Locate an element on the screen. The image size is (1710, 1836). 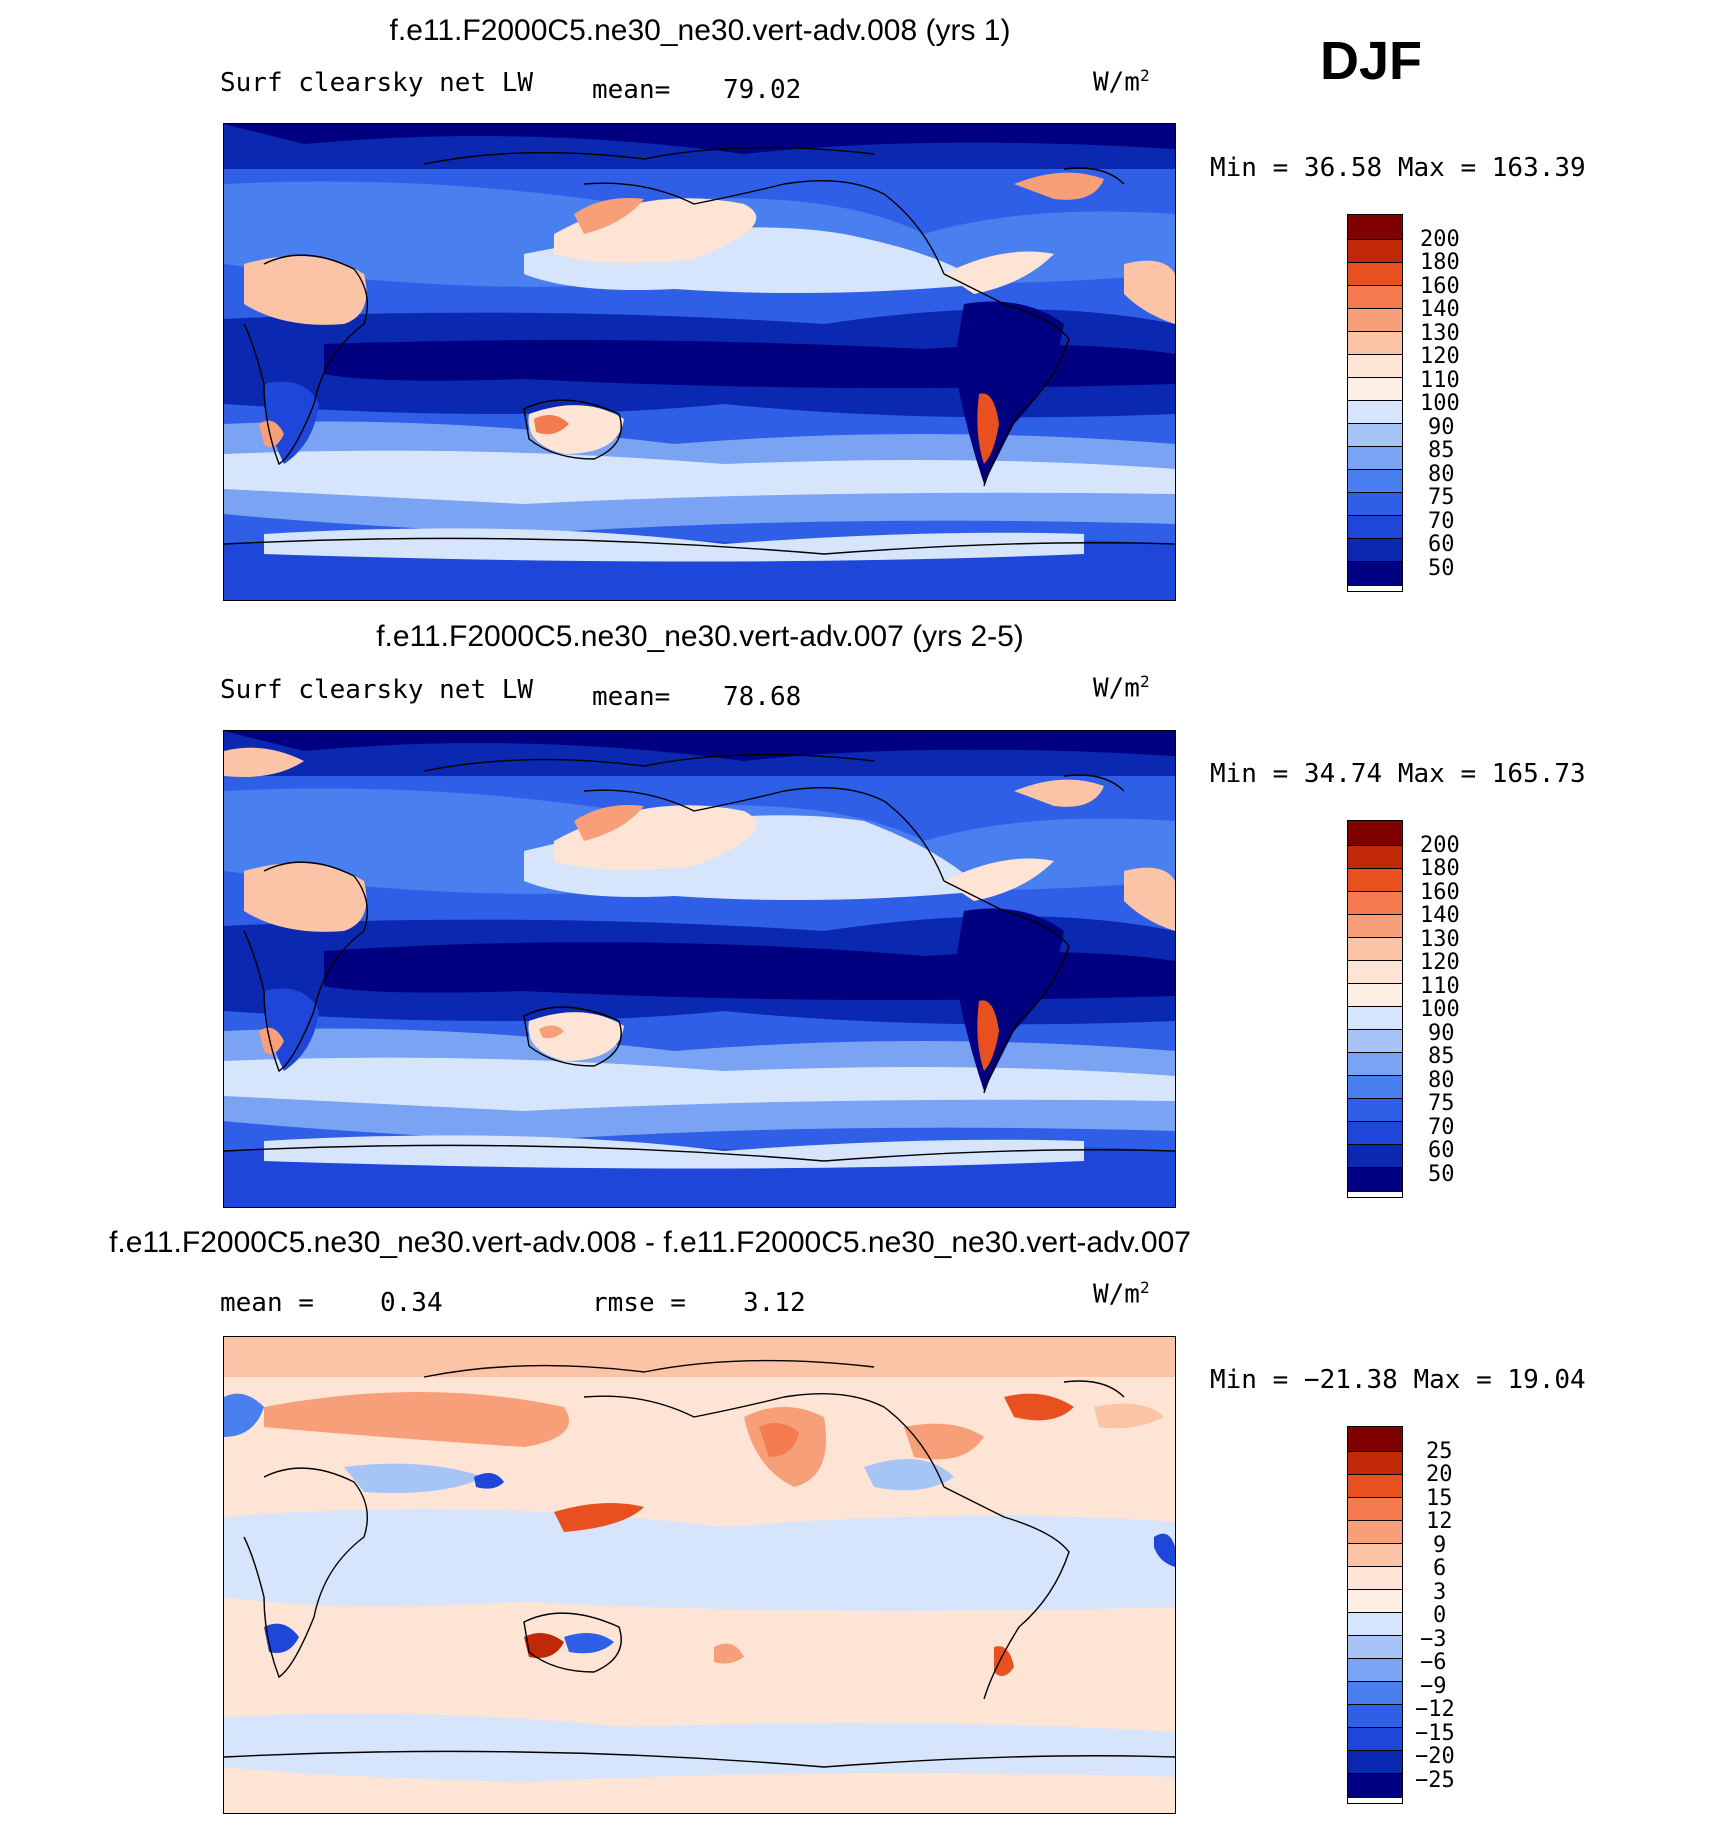
panel3-rmse-value: 3.12 is located at coordinates (774, 1303).